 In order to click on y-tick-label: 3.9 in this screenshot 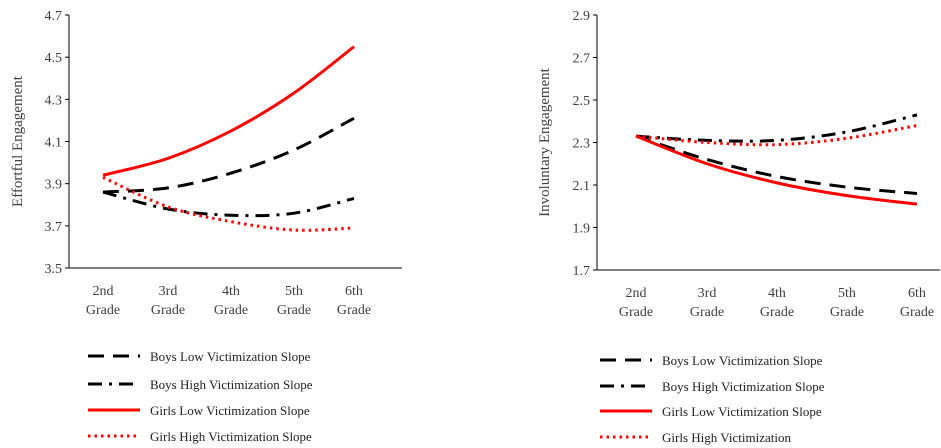, I will do `click(54, 185)`.